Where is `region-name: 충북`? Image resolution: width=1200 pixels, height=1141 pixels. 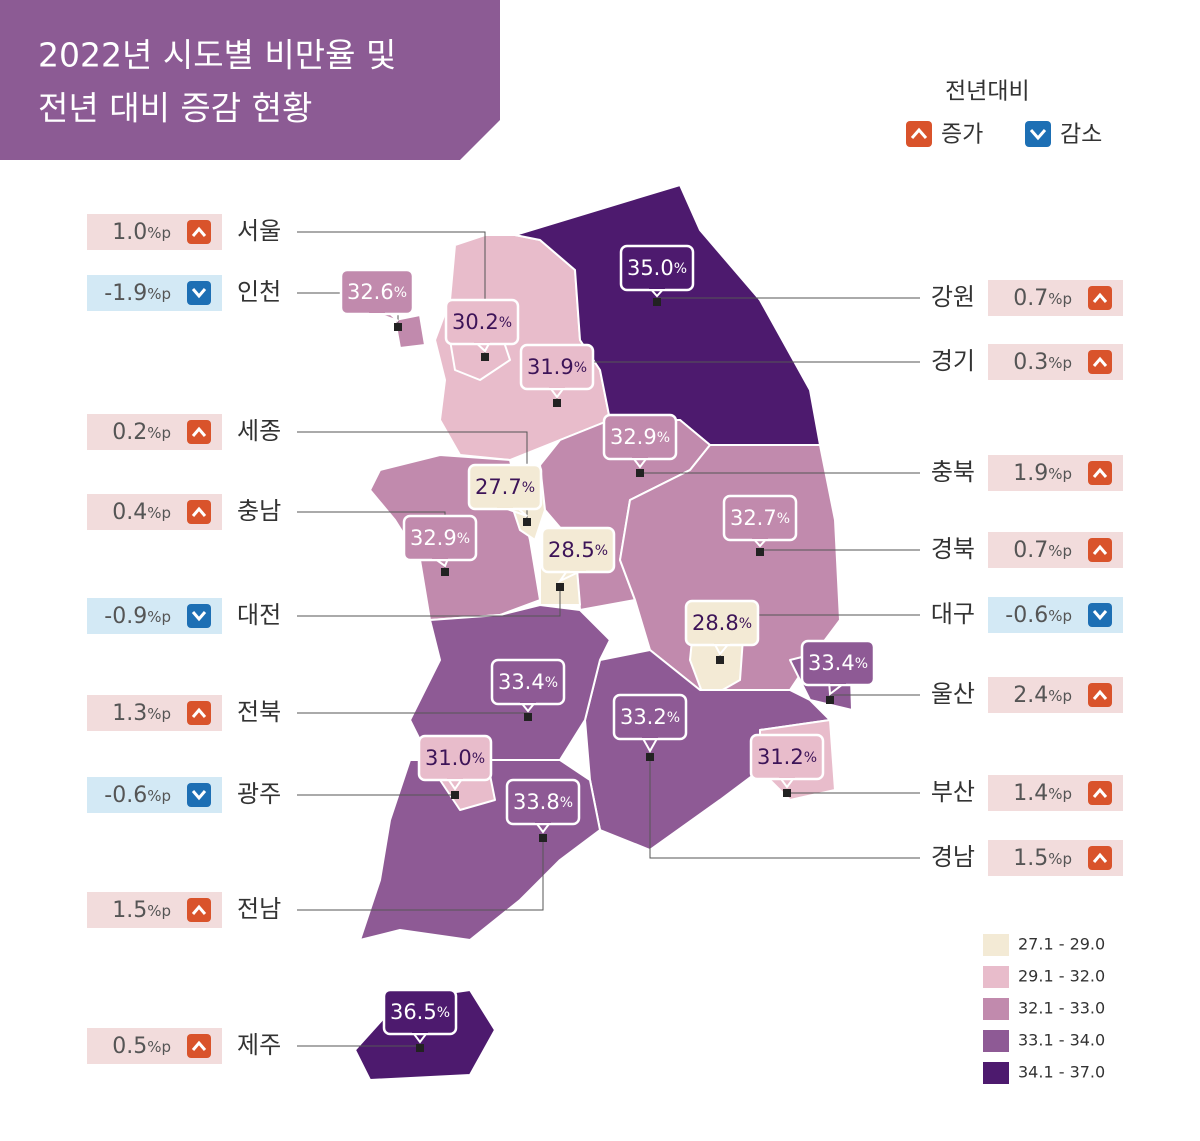 region-name: 충북 is located at coordinates (953, 472).